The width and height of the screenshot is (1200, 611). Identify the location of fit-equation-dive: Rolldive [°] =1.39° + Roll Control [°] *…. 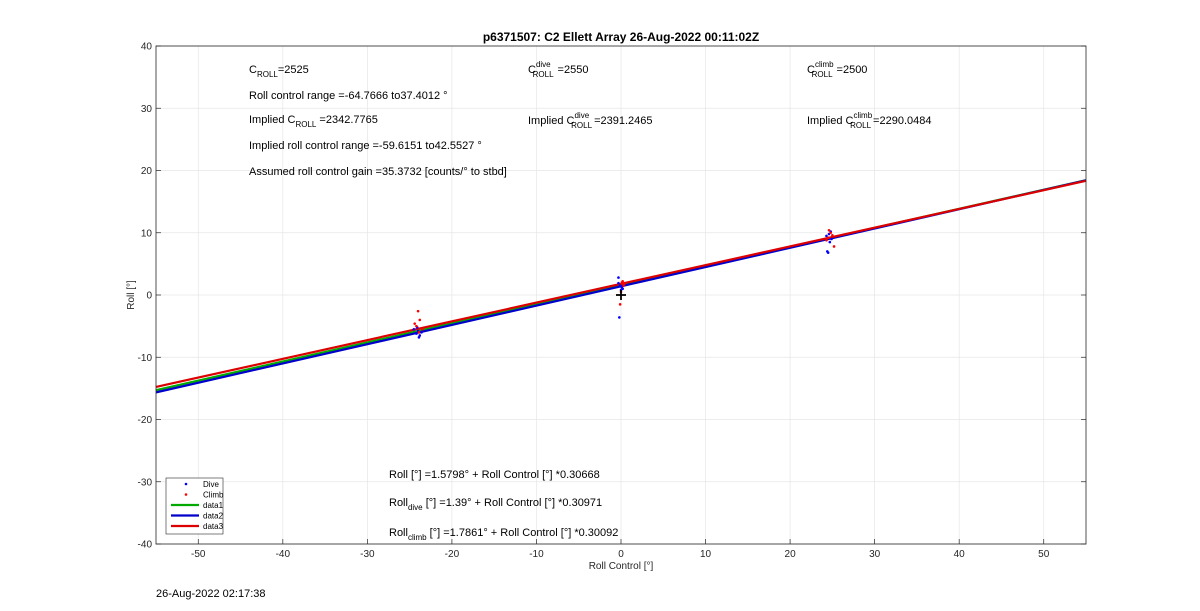
(495, 504).